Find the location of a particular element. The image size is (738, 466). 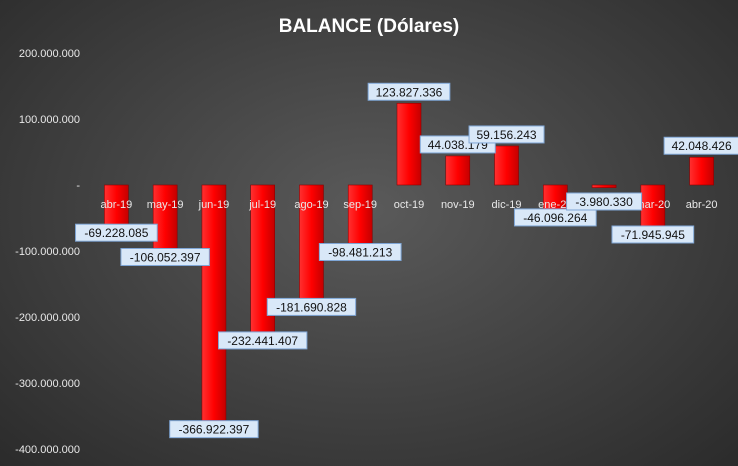

data-label: -3.980.330 is located at coordinates (604, 201).